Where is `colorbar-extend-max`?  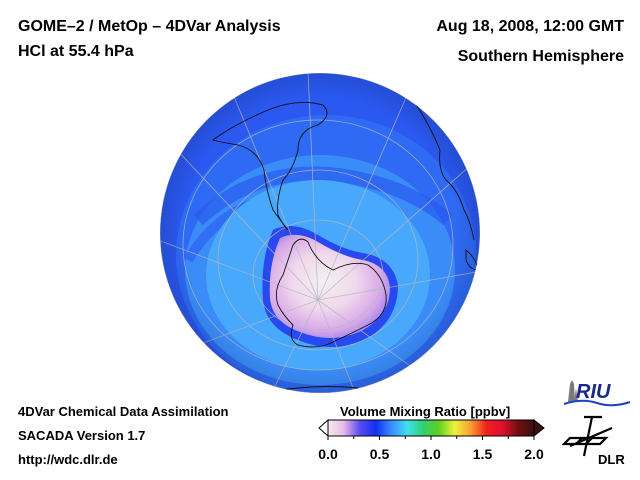
colorbar-extend-max is located at coordinates (539, 428).